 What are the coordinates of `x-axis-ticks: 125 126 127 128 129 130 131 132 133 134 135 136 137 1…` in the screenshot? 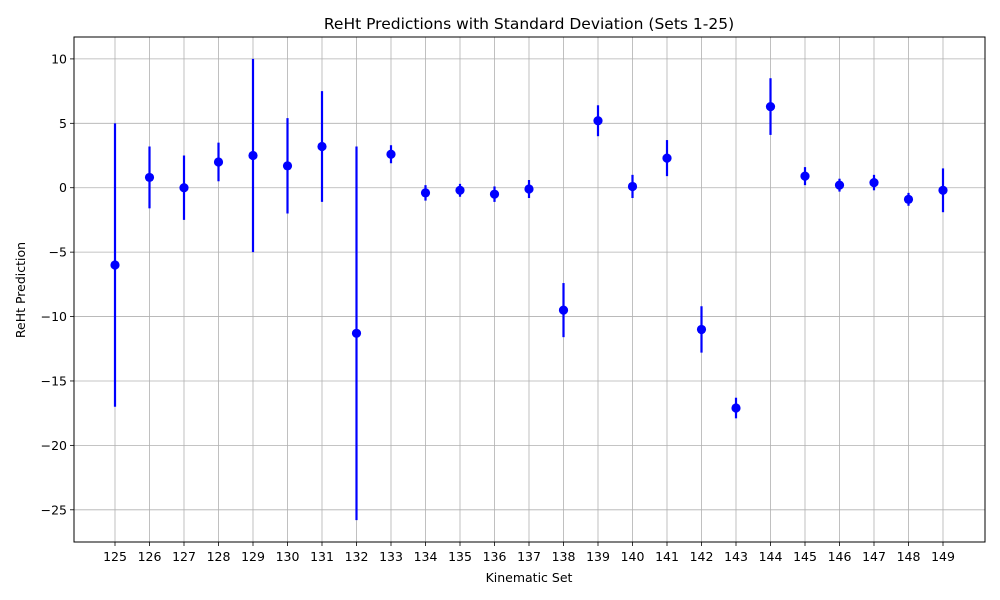 It's located at (529, 553).